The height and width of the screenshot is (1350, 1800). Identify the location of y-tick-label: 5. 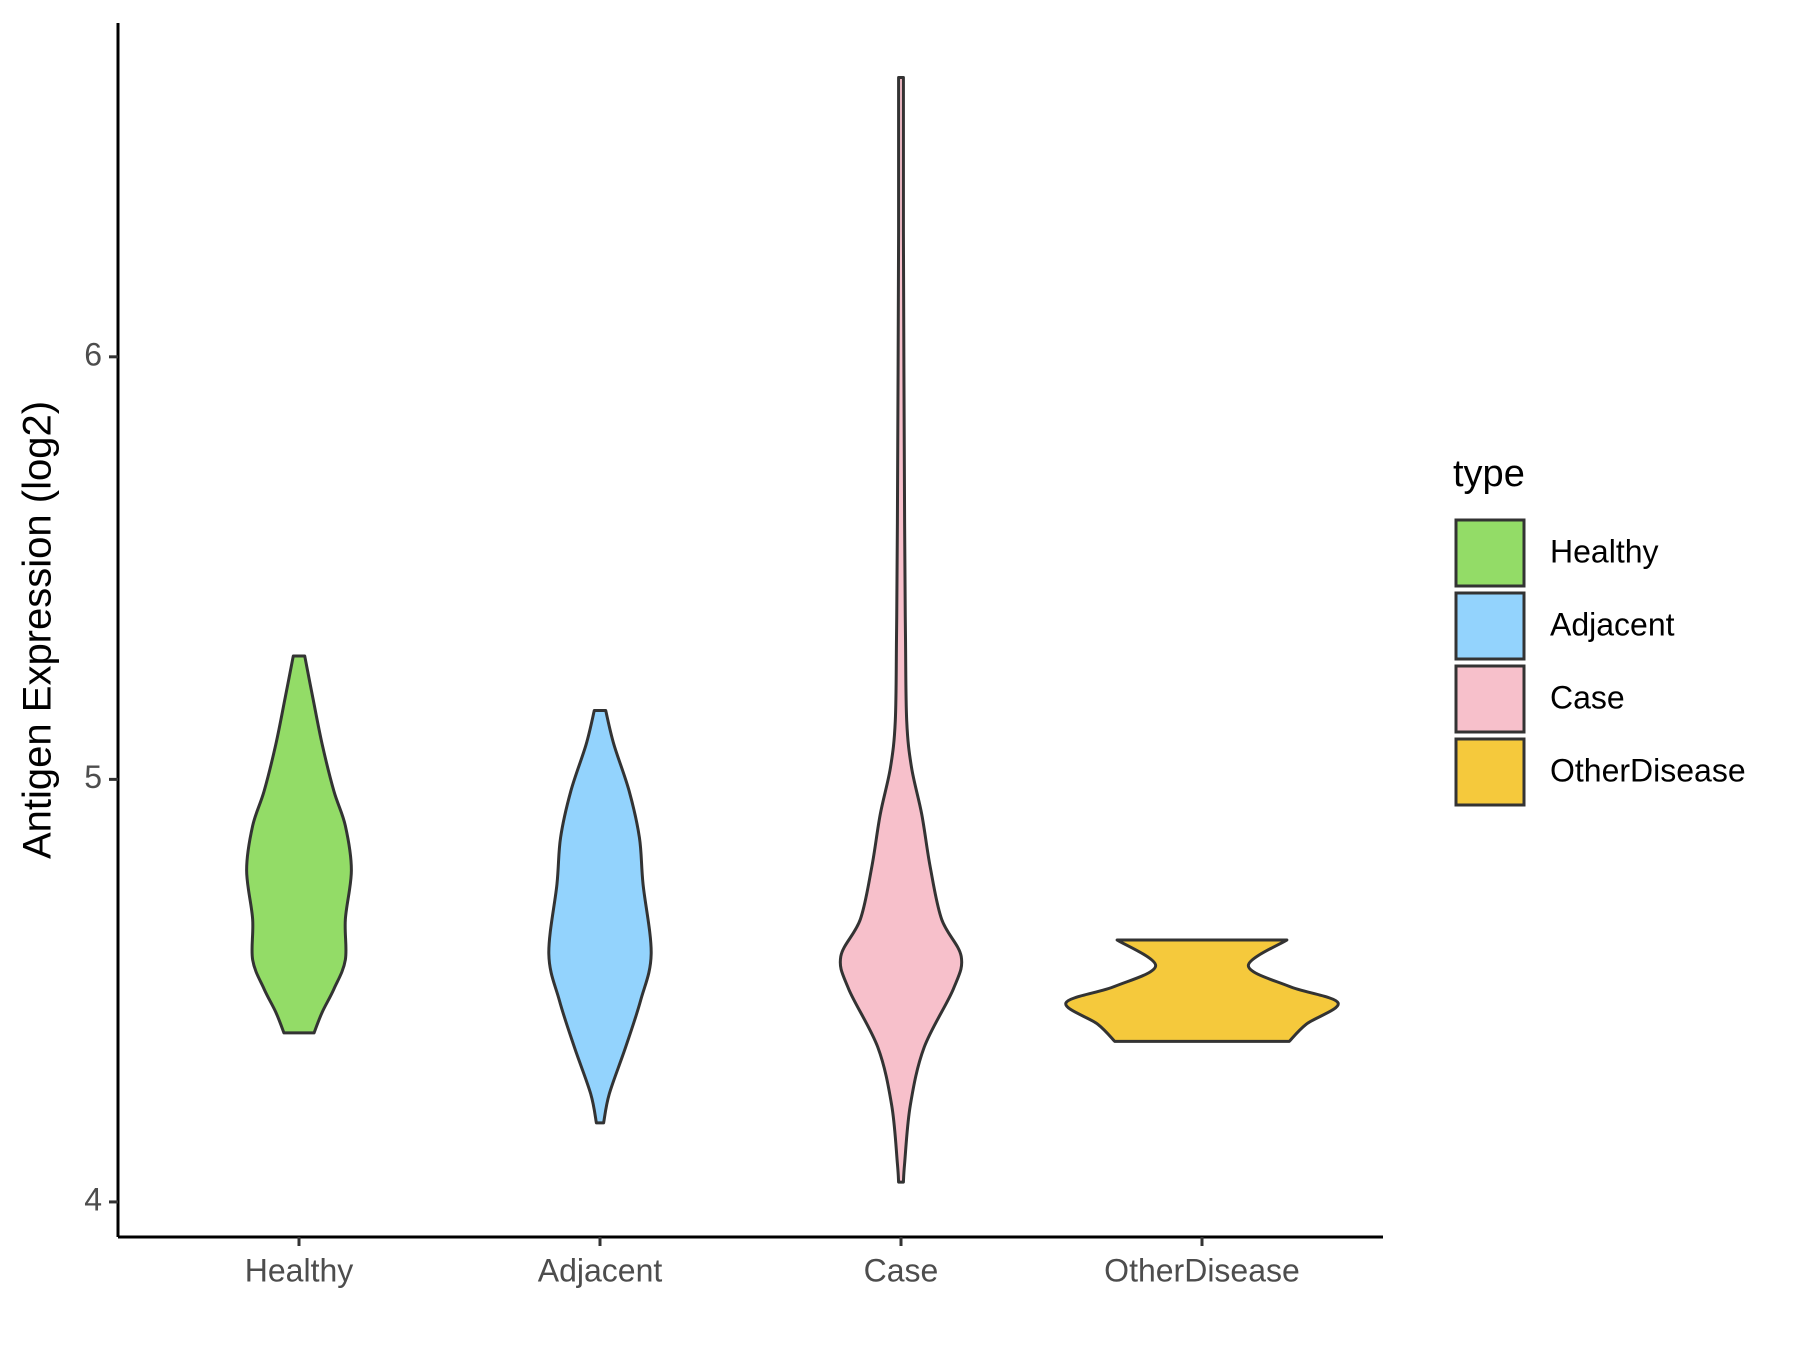
(93, 777).